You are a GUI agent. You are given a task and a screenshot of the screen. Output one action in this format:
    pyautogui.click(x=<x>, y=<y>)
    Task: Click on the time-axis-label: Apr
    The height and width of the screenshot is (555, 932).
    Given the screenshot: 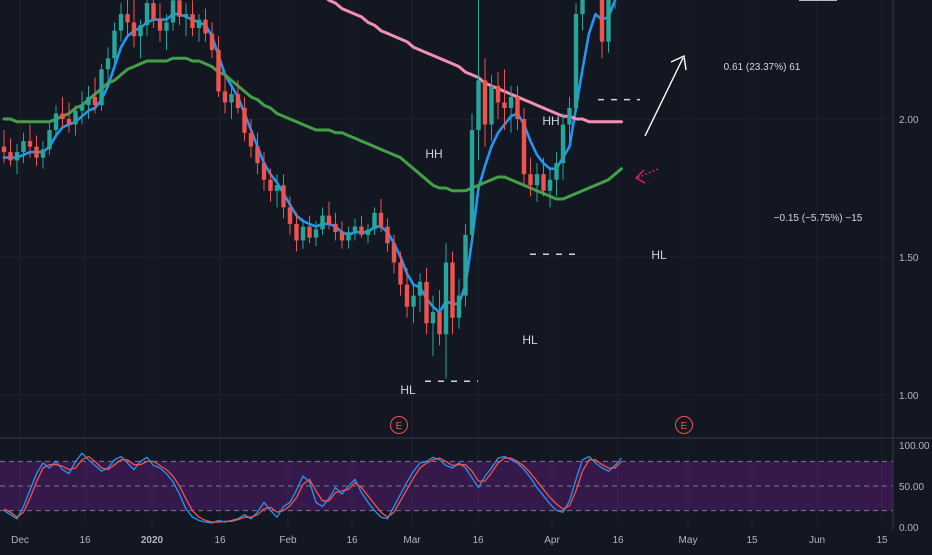 What is the action you would take?
    pyautogui.click(x=552, y=540)
    